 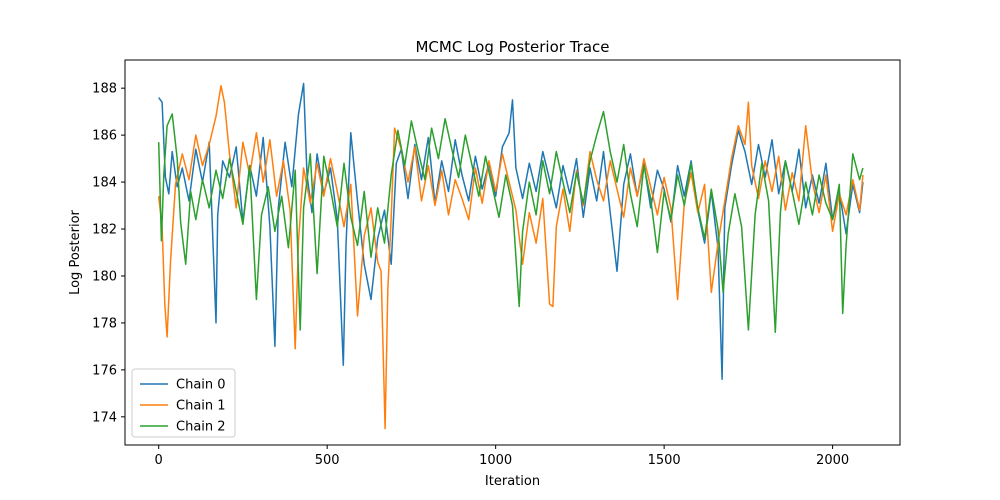 What do you see at coordinates (104, 230) in the screenshot?
I see `y-tick-label: 182` at bounding box center [104, 230].